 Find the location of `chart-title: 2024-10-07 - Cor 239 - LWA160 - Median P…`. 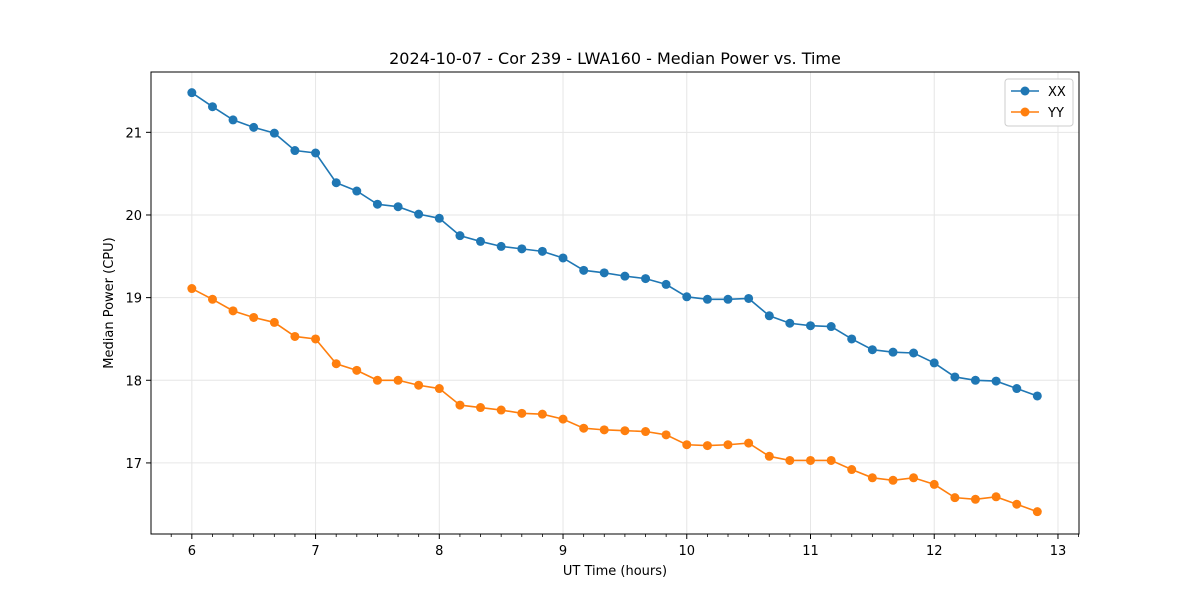

chart-title: 2024-10-07 - Cor 239 - LWA160 - Median P… is located at coordinates (615, 58).